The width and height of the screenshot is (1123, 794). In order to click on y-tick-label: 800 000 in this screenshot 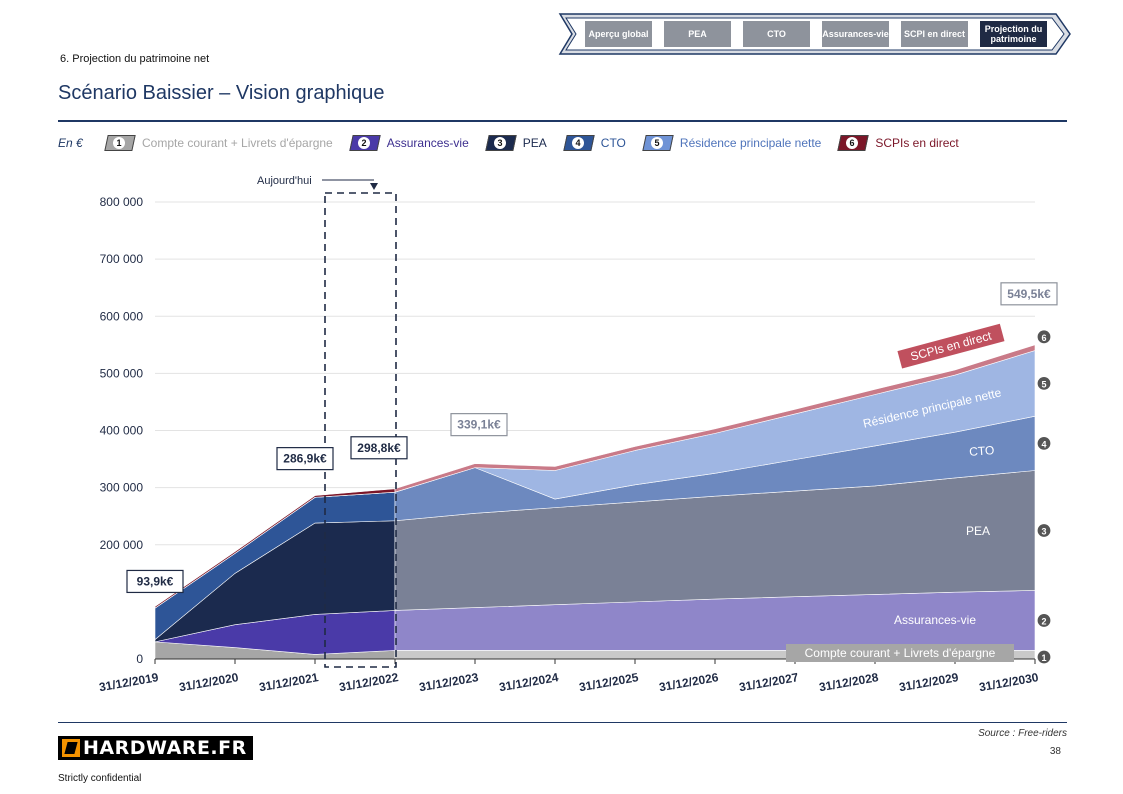, I will do `click(122, 202)`.